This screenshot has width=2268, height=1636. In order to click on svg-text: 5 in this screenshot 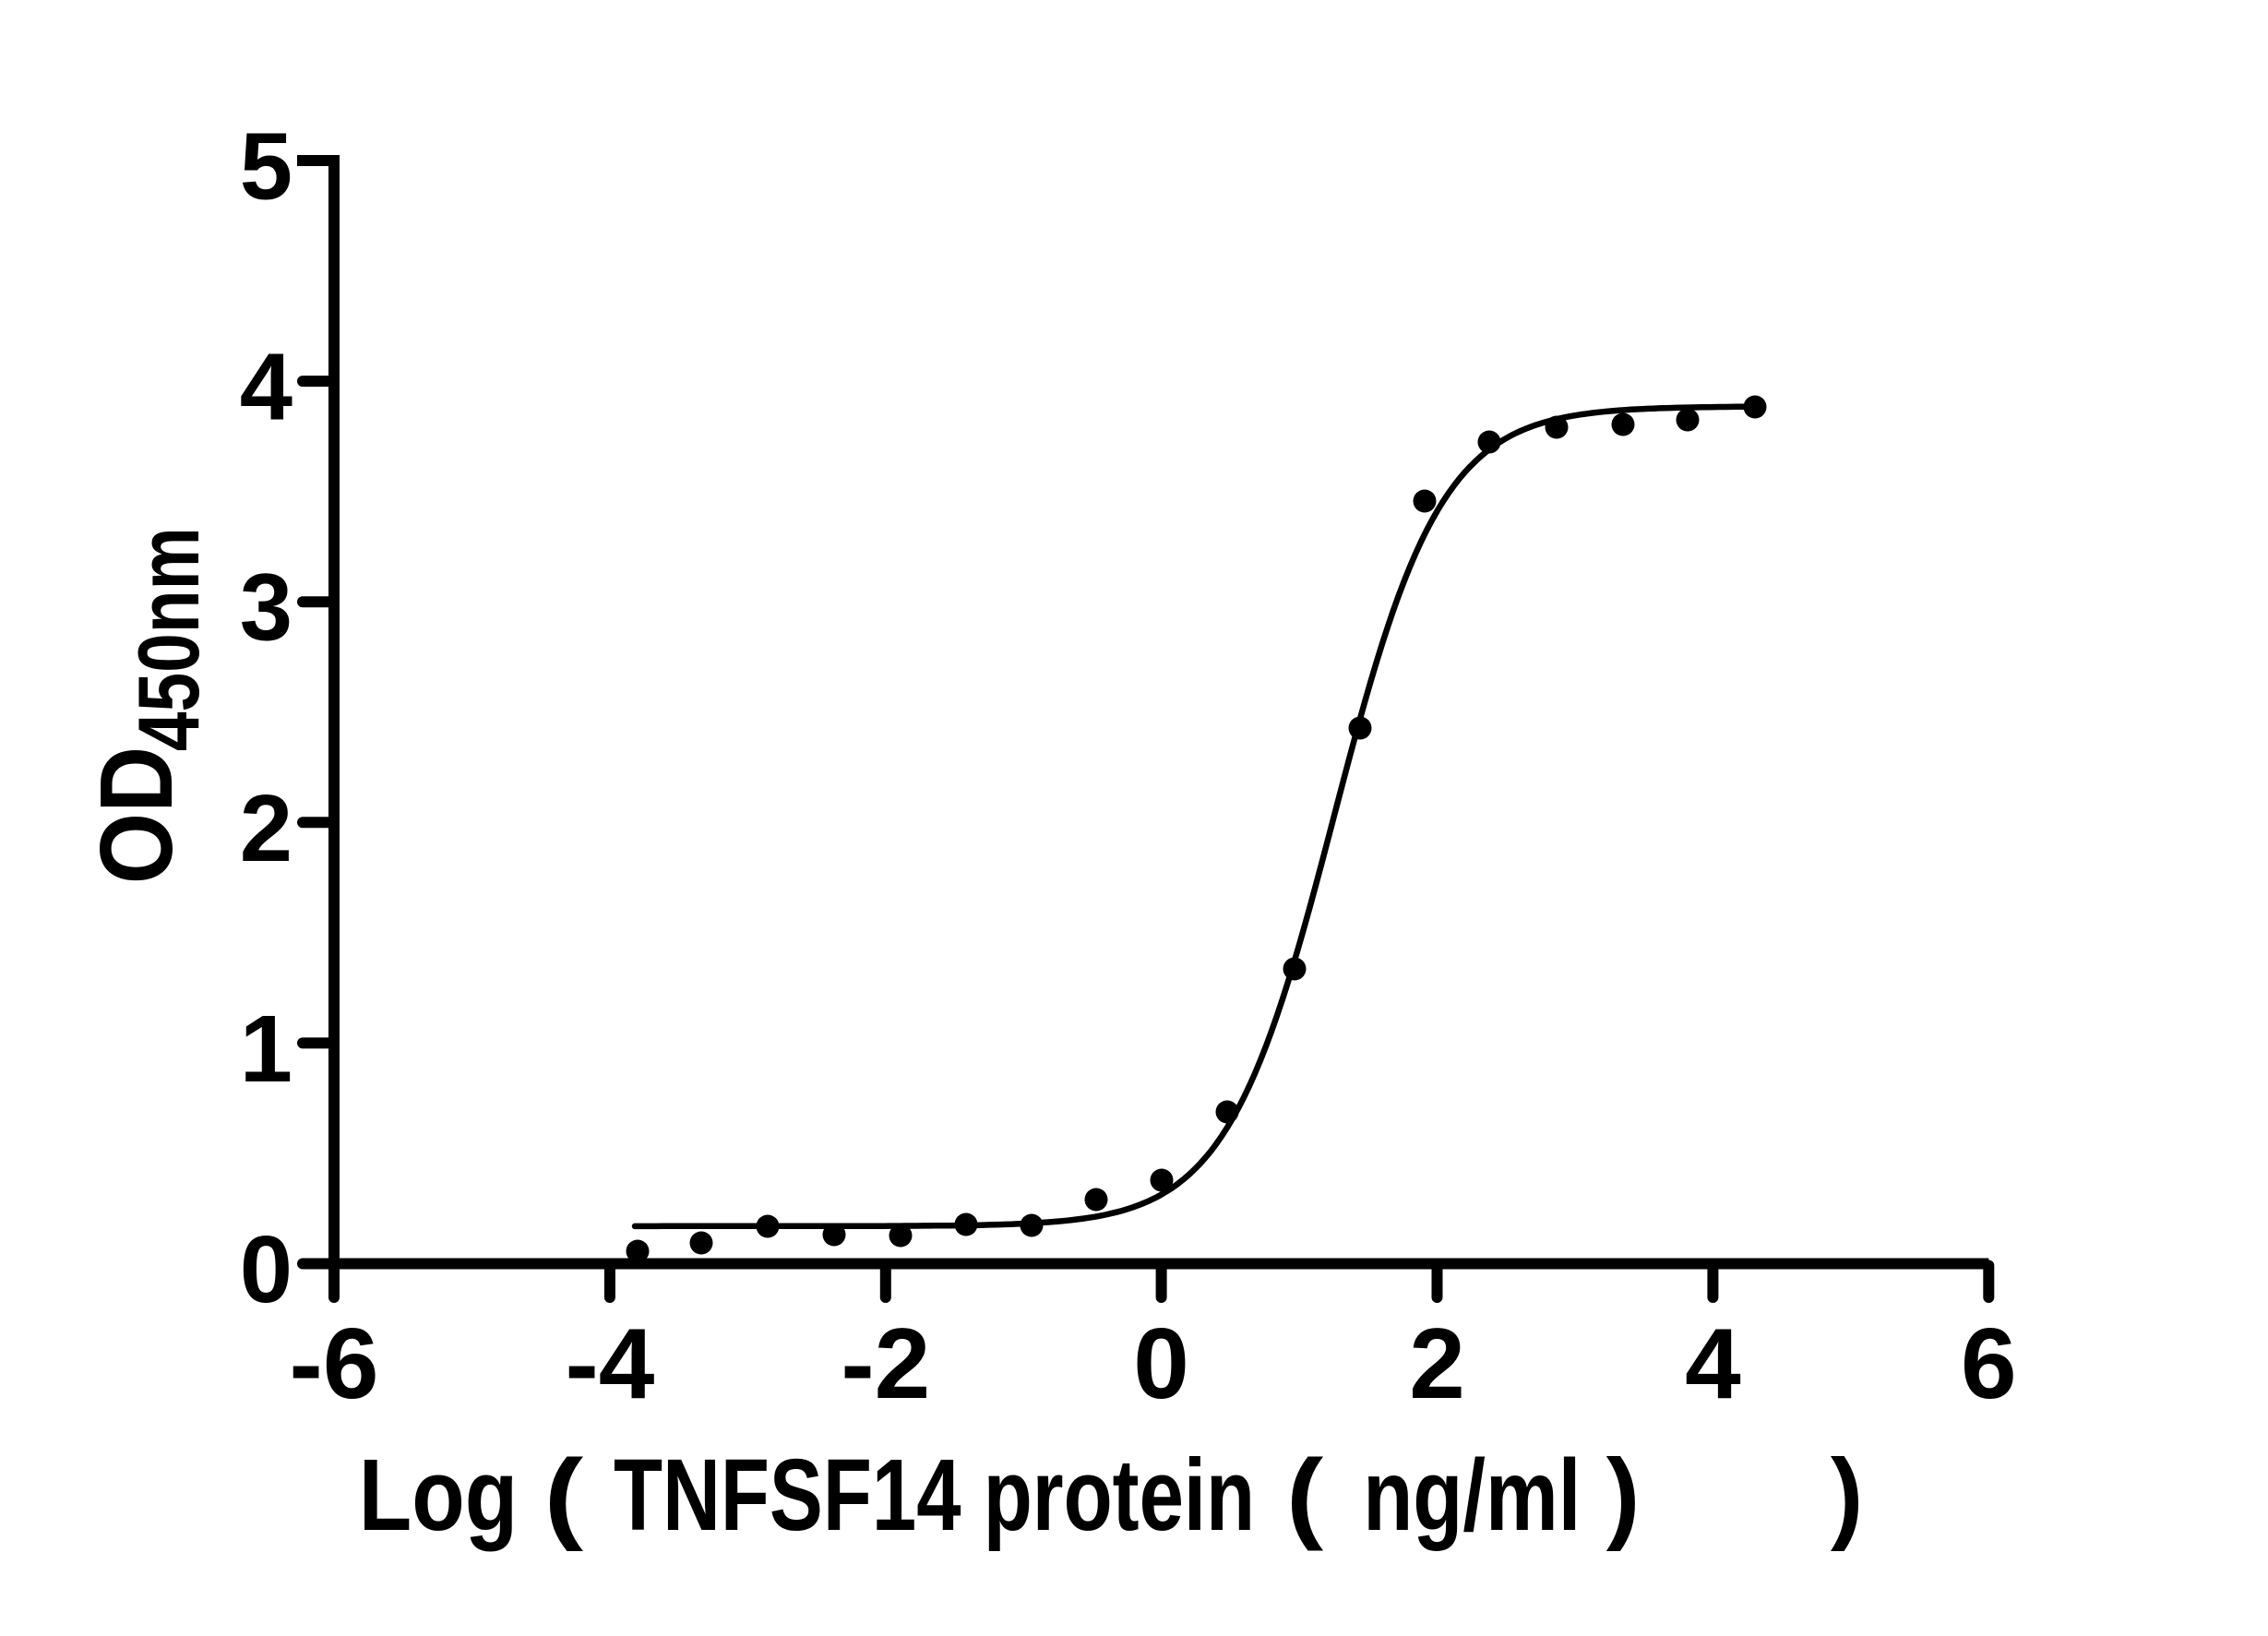, I will do `click(266, 166)`.